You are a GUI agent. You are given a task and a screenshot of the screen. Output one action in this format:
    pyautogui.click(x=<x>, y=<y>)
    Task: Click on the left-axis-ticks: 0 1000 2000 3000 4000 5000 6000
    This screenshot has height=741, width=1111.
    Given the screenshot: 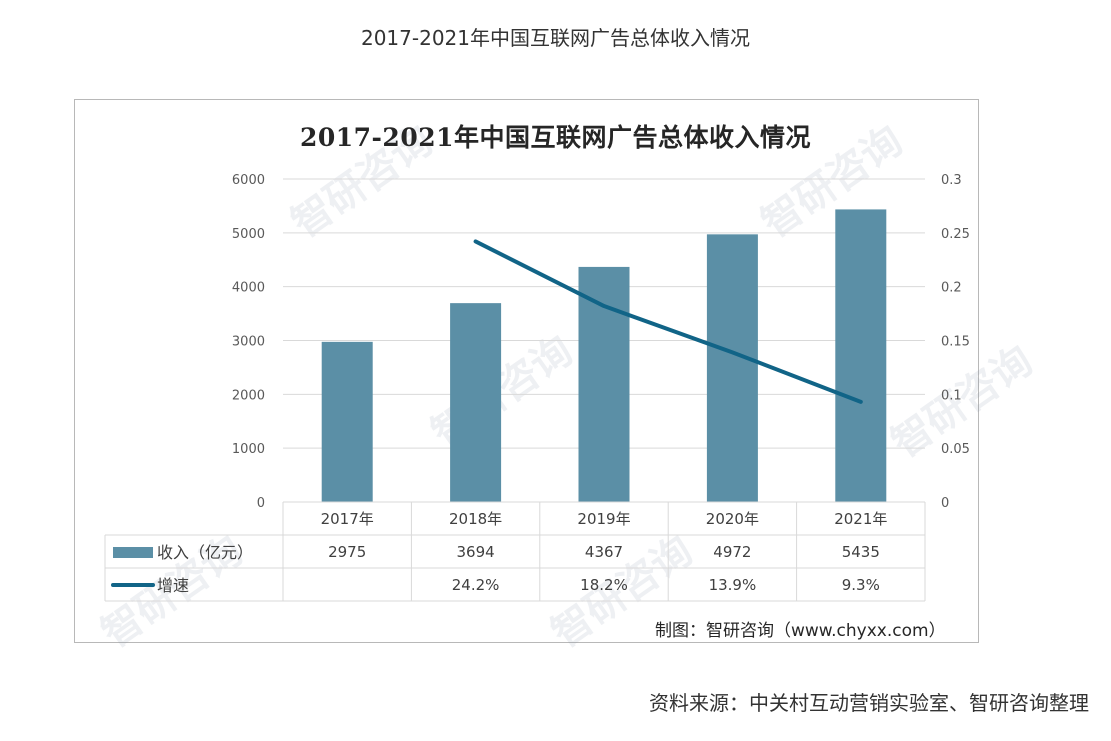 What is the action you would take?
    pyautogui.click(x=248, y=342)
    